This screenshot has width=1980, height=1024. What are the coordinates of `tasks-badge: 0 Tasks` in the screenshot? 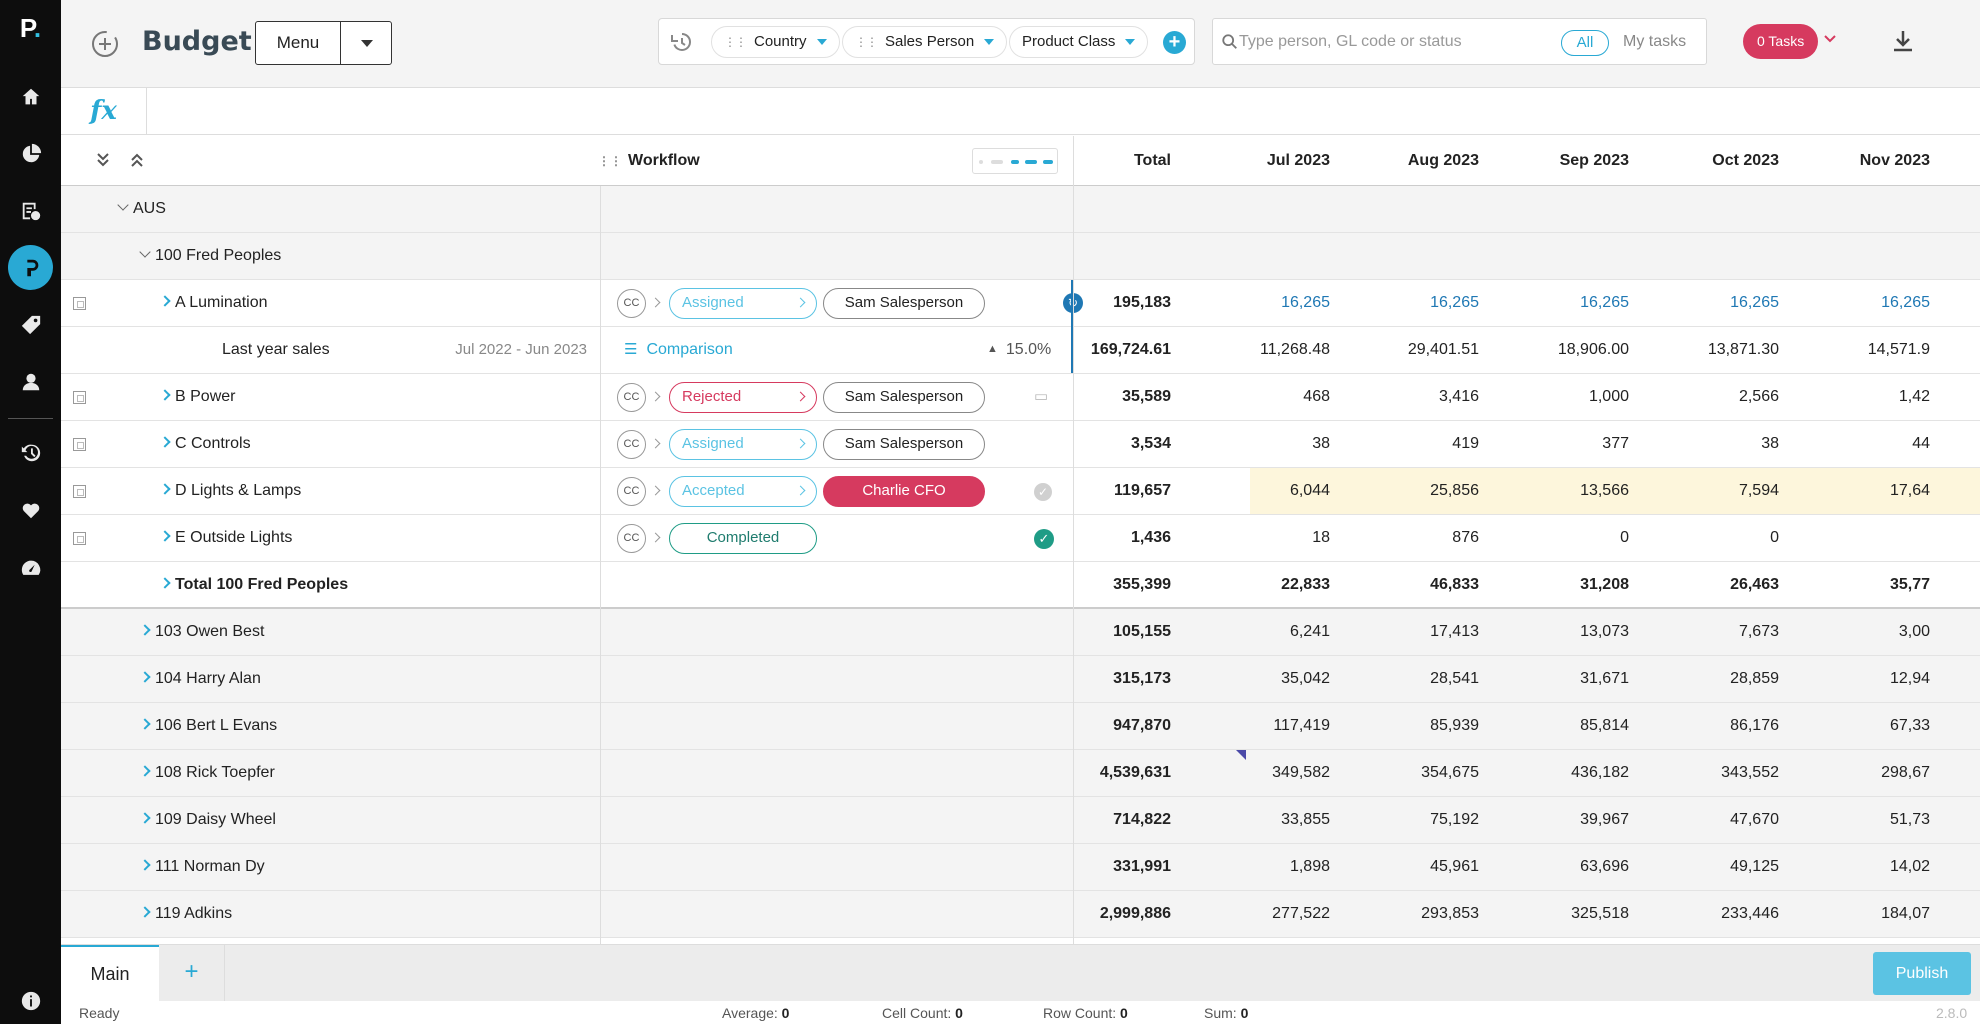 It's located at (1781, 41).